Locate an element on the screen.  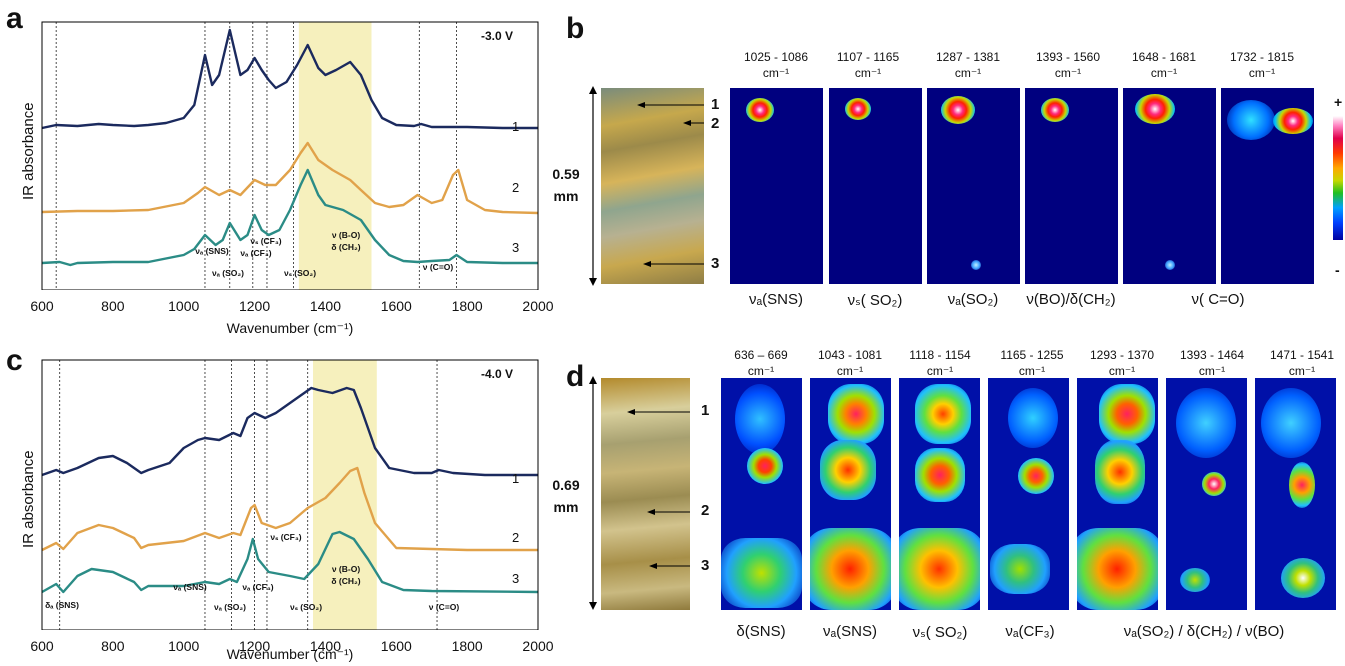
mode-label-d-5: νₐ(SO₂) / δ(CH₂) / ν(BO) is located at coordinates (1204, 631).